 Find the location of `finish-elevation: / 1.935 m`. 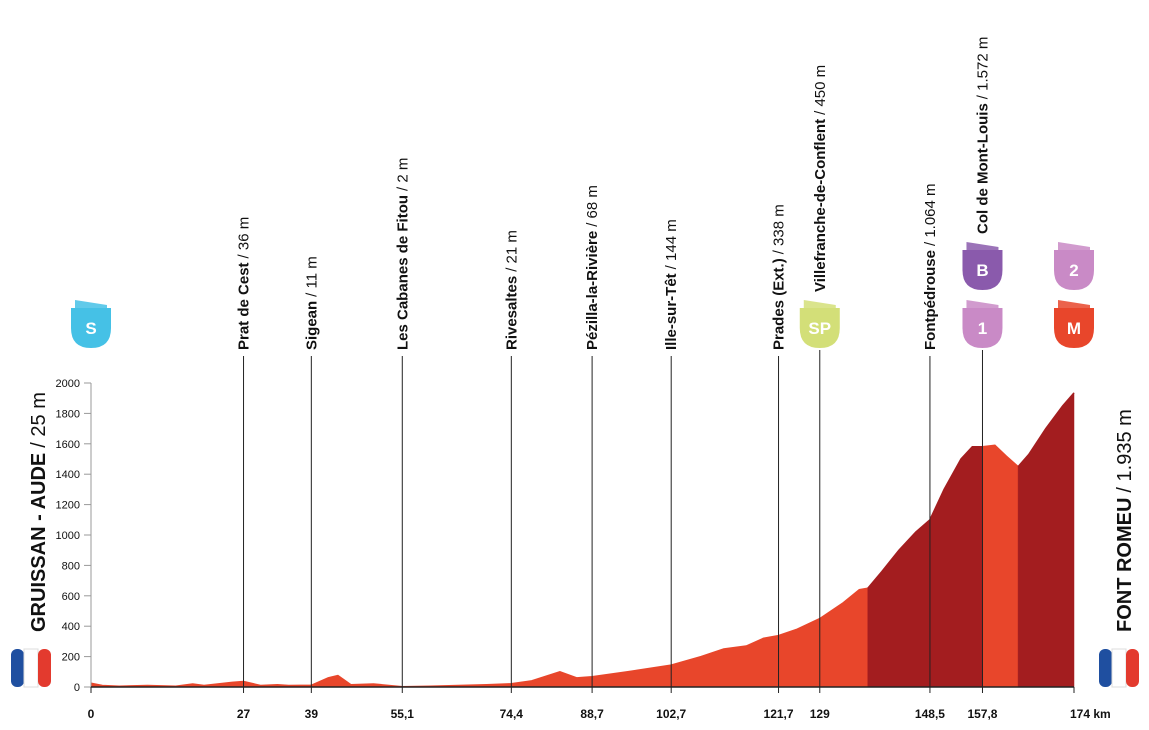

finish-elevation: / 1.935 m is located at coordinates (1125, 450).